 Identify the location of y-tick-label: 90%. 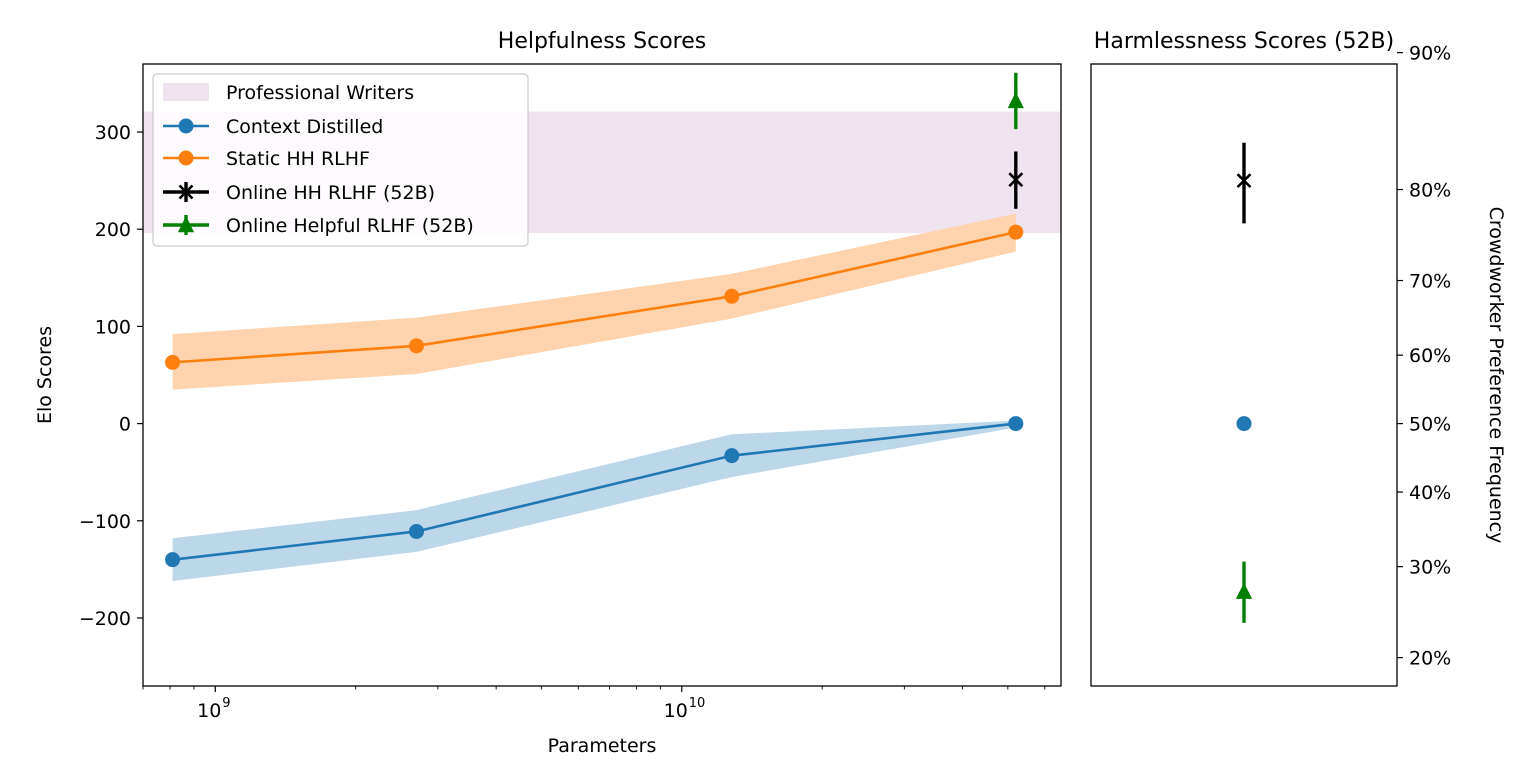
(1430, 54).